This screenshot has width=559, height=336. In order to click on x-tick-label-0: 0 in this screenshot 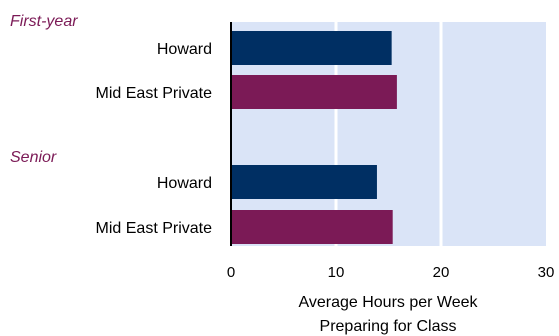, I will do `click(231, 272)`.